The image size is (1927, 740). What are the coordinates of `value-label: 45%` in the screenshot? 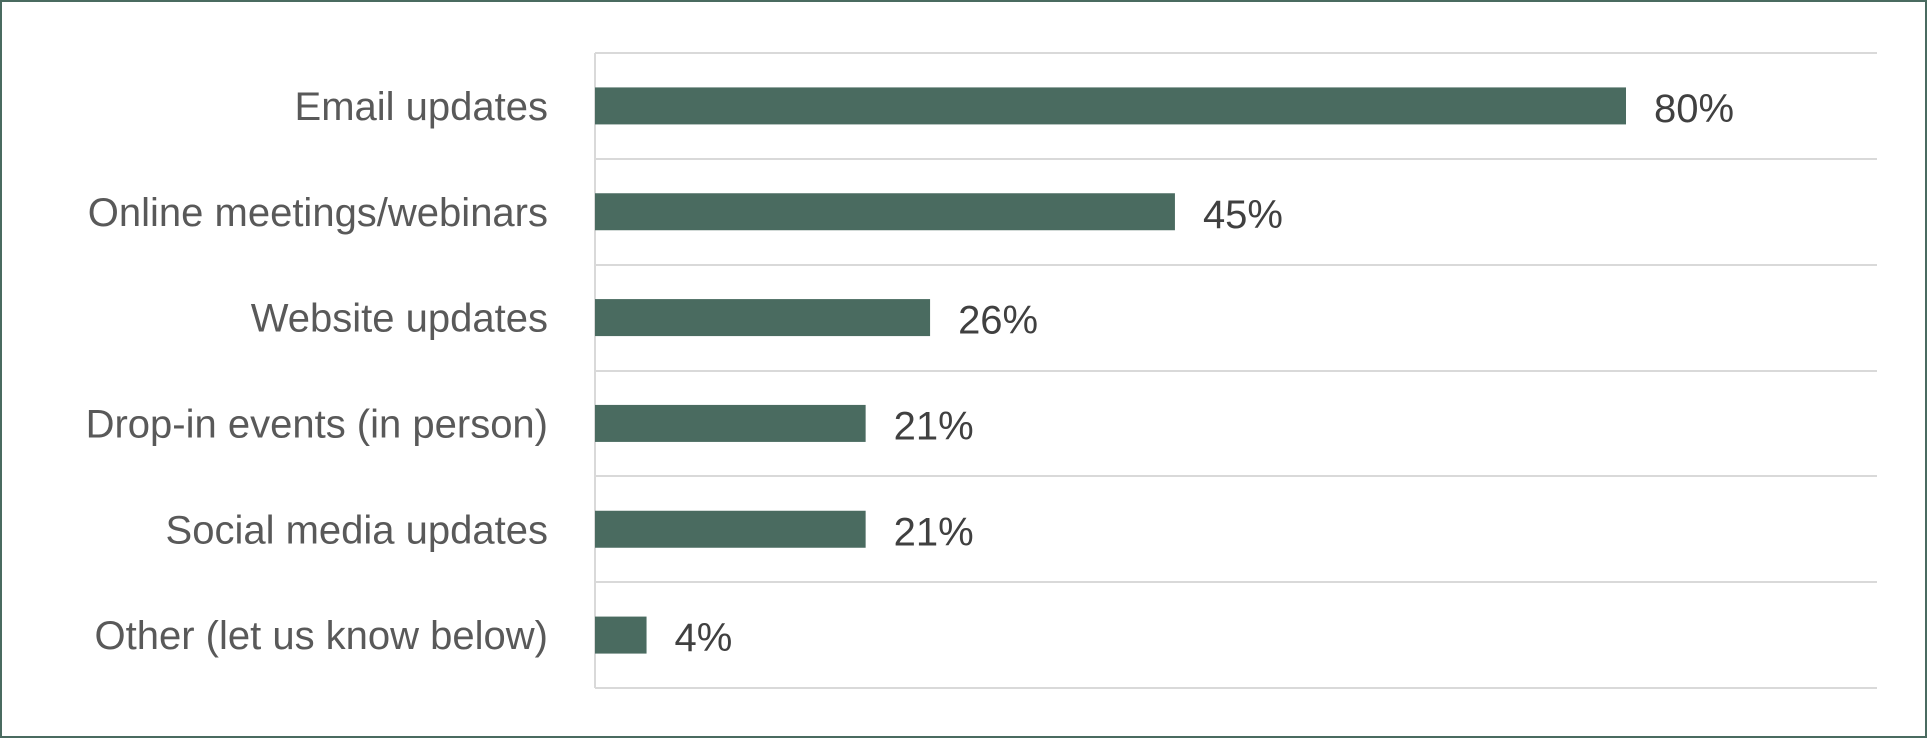 It's located at (1243, 215).